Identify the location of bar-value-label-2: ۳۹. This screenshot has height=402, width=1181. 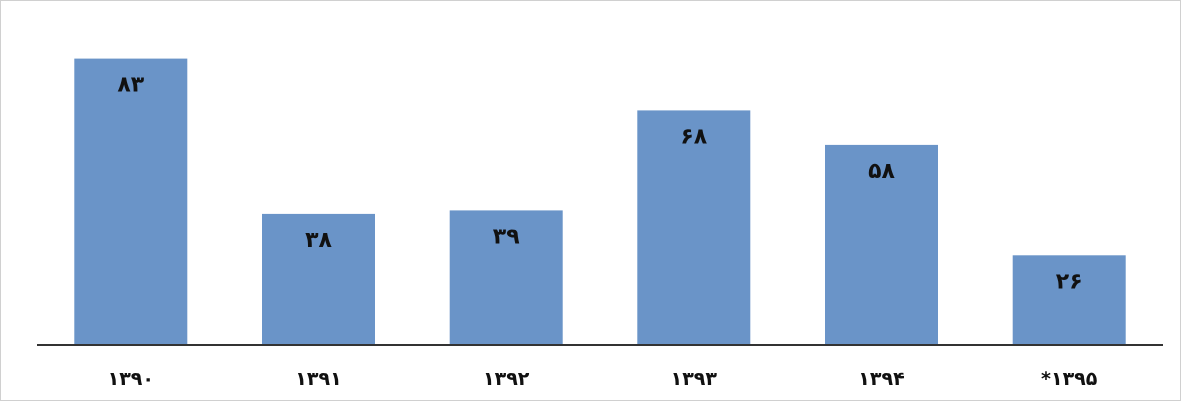
(506, 236).